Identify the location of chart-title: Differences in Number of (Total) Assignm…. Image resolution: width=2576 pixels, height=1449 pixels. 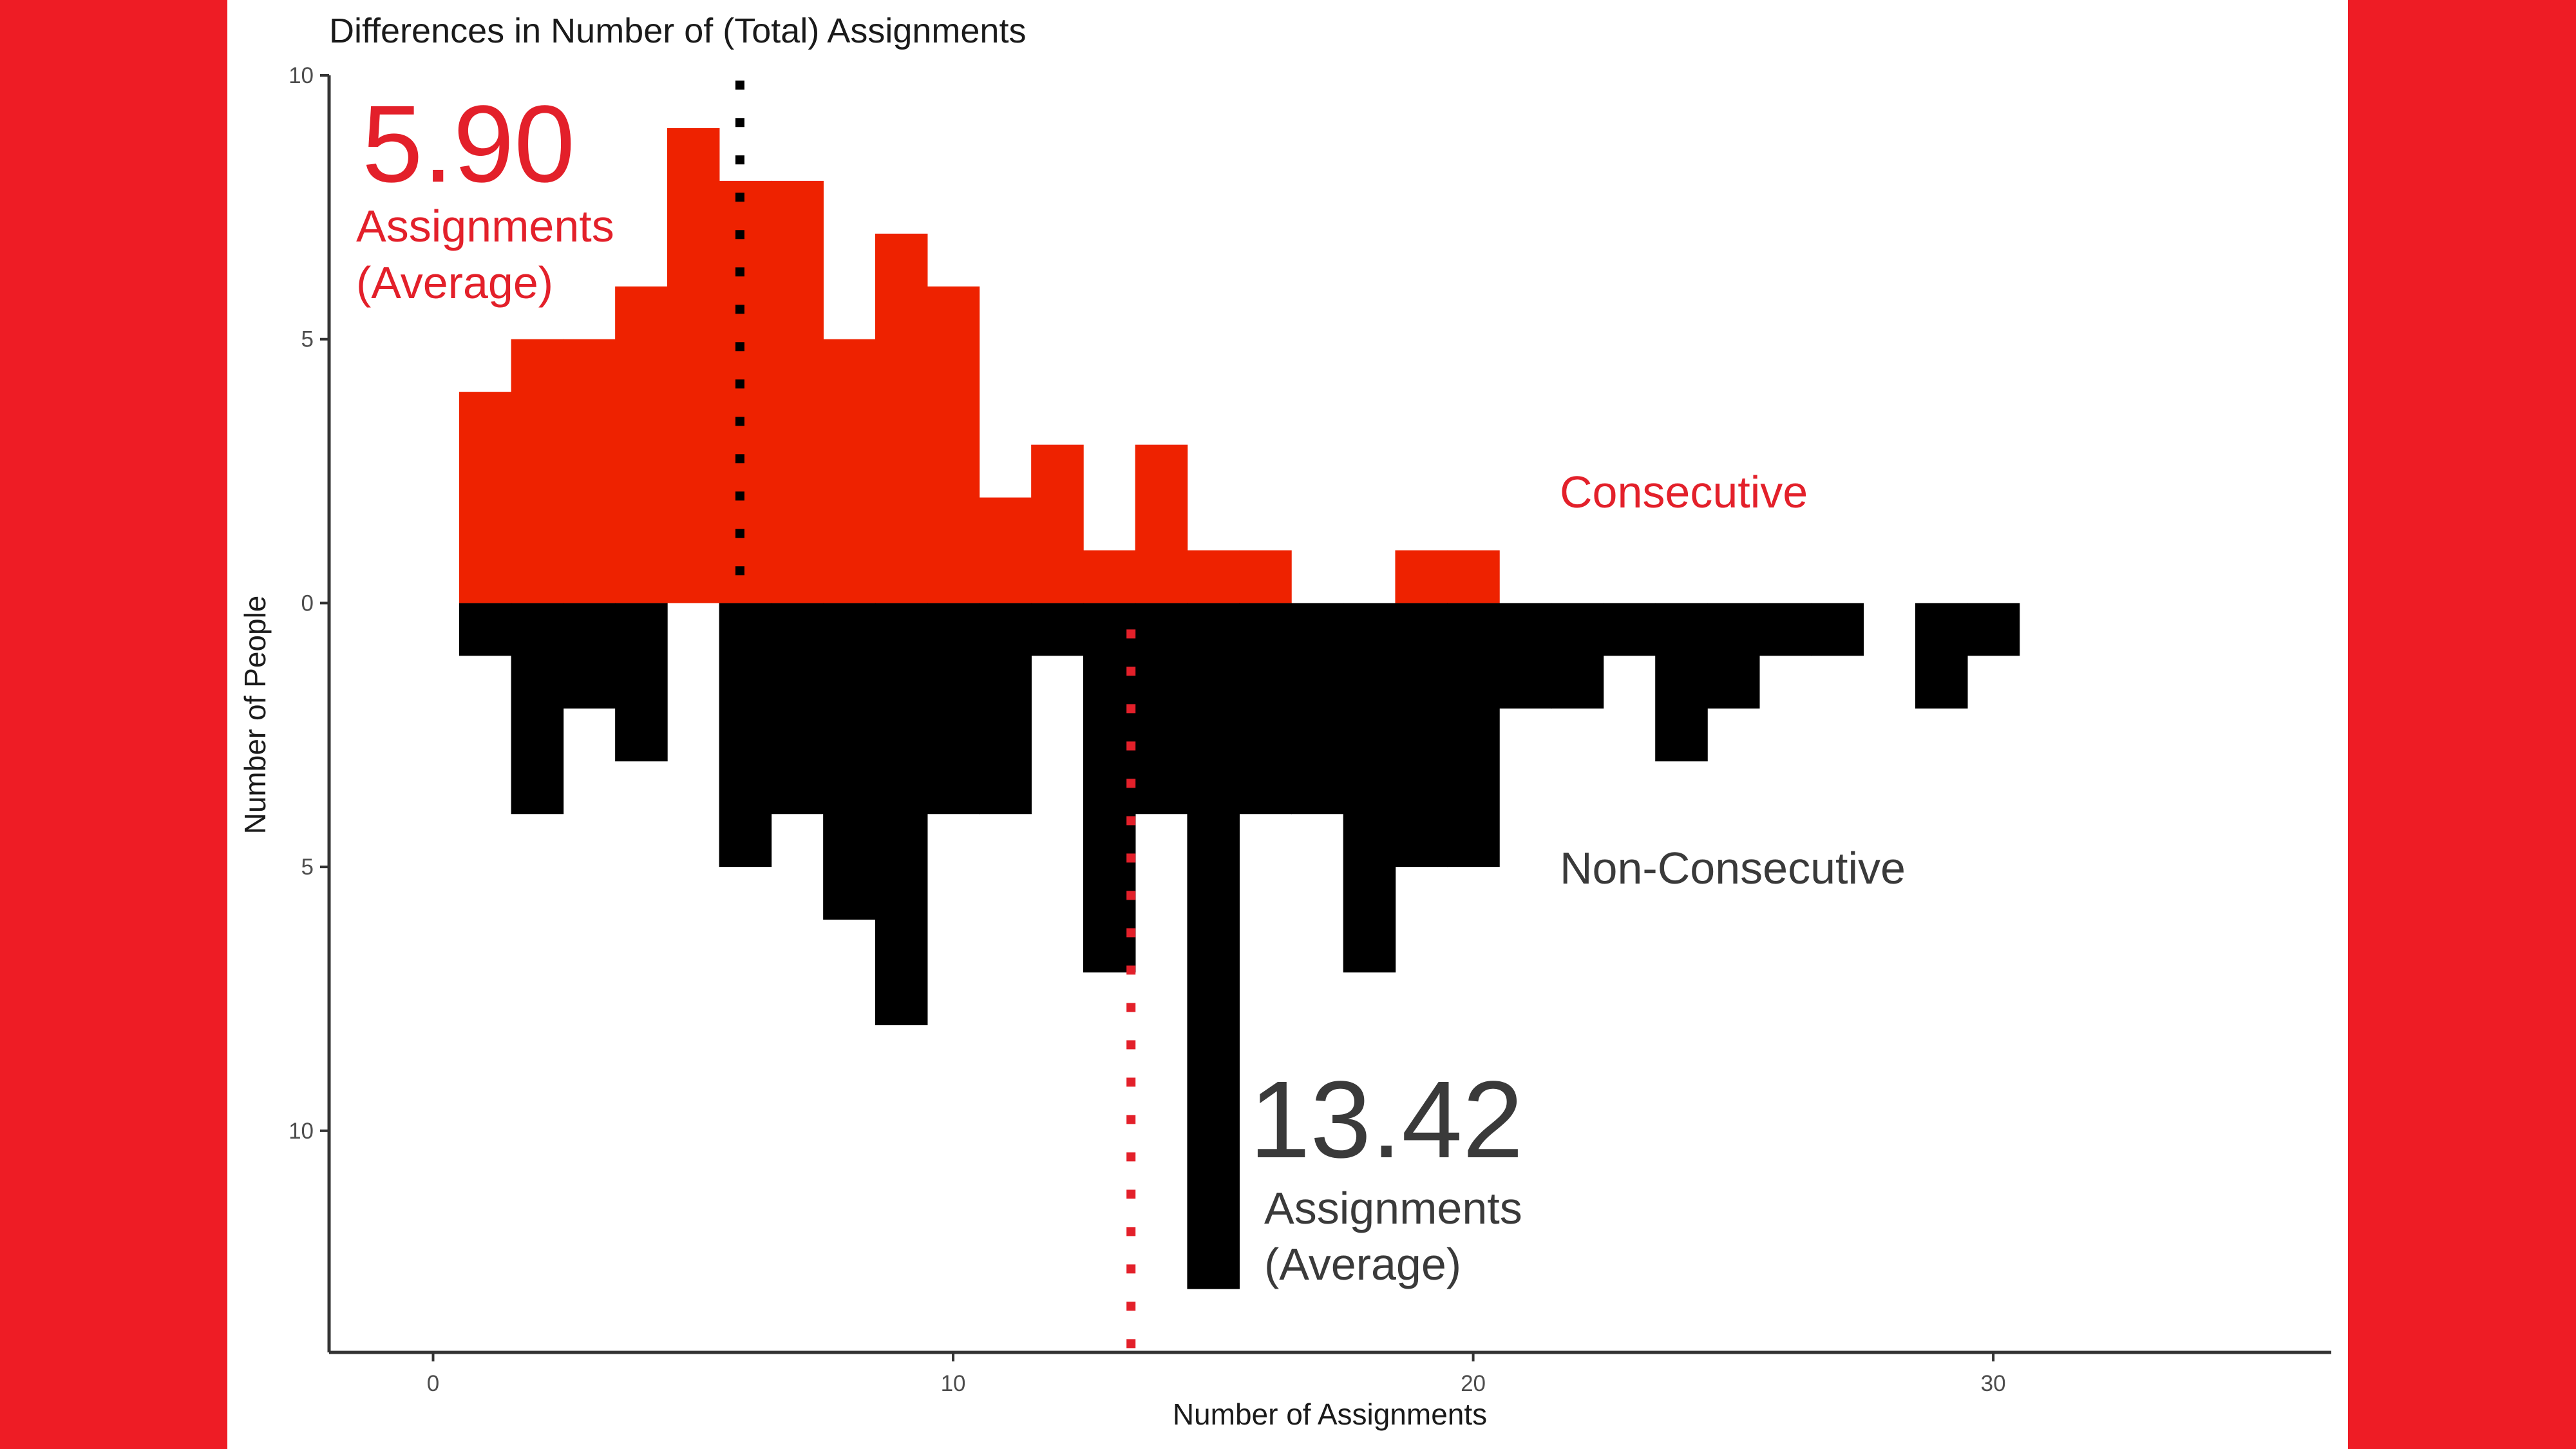
(678, 31).